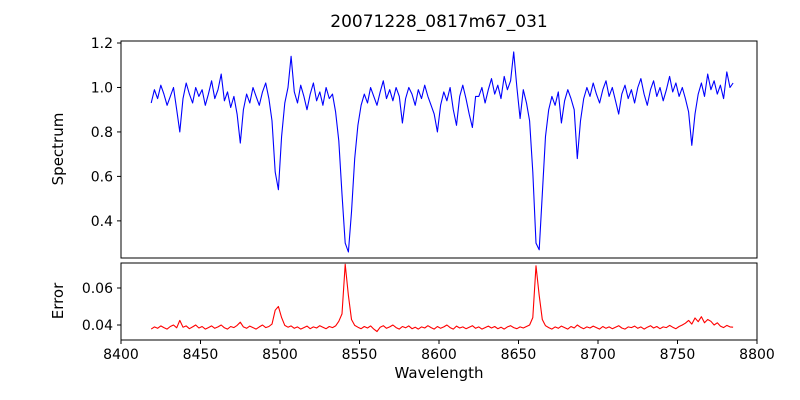  I want to click on x-tick-label: 8700, so click(598, 355).